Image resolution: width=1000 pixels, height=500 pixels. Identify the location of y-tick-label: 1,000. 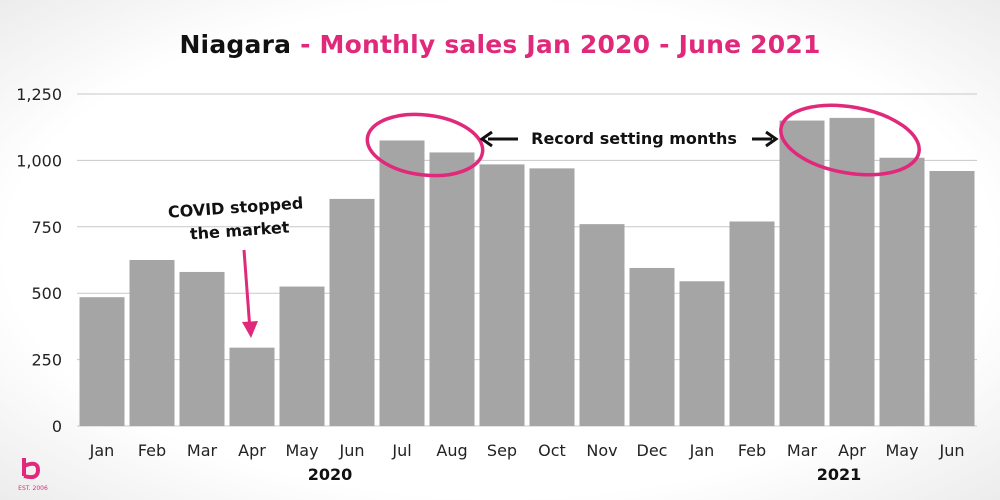
(39, 160).